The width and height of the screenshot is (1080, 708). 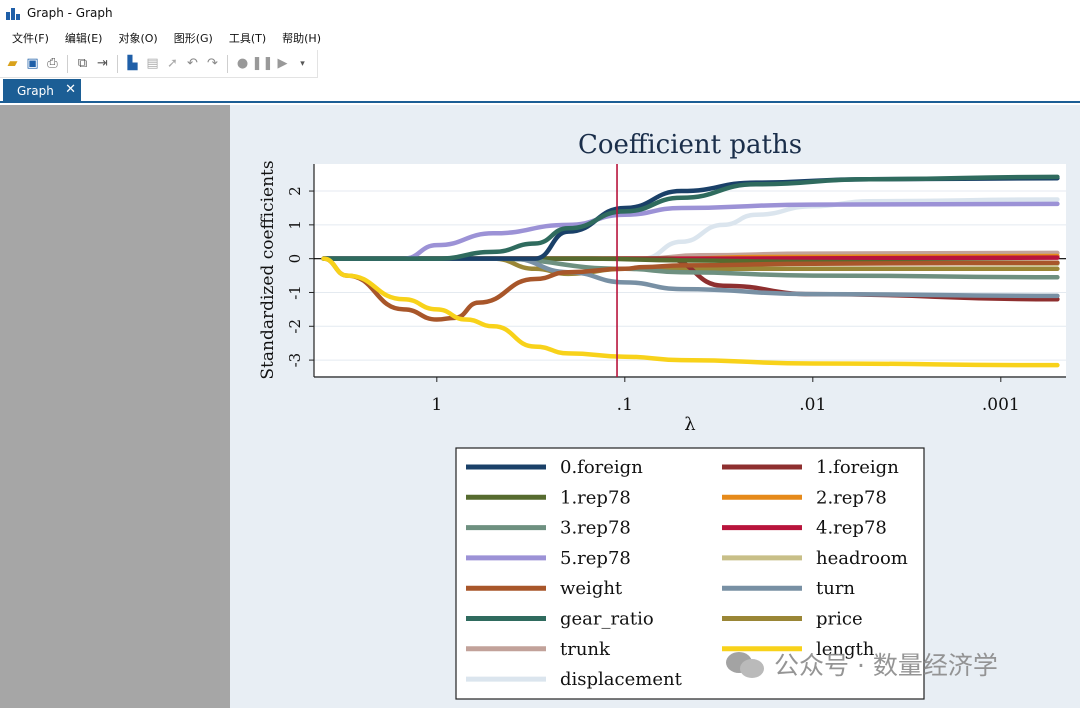 I want to click on save-icon: ▣, so click(x=32, y=63).